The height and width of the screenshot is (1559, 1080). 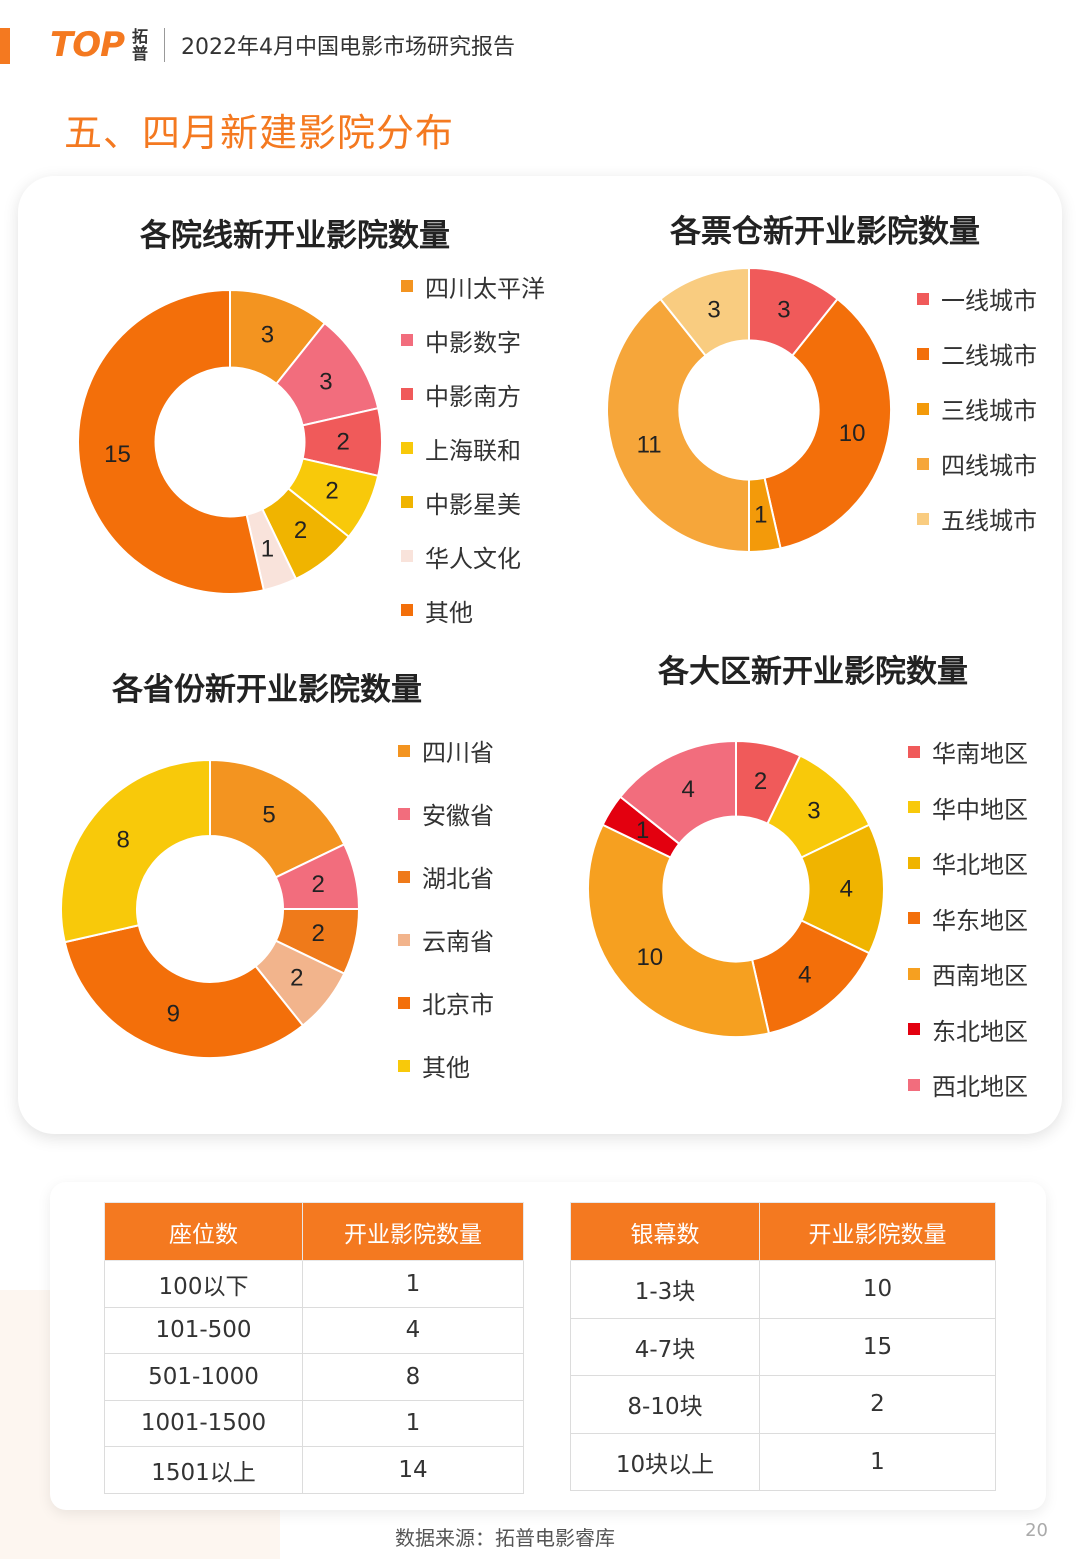 I want to click on table-row: 100以下 1, so click(x=314, y=1284).